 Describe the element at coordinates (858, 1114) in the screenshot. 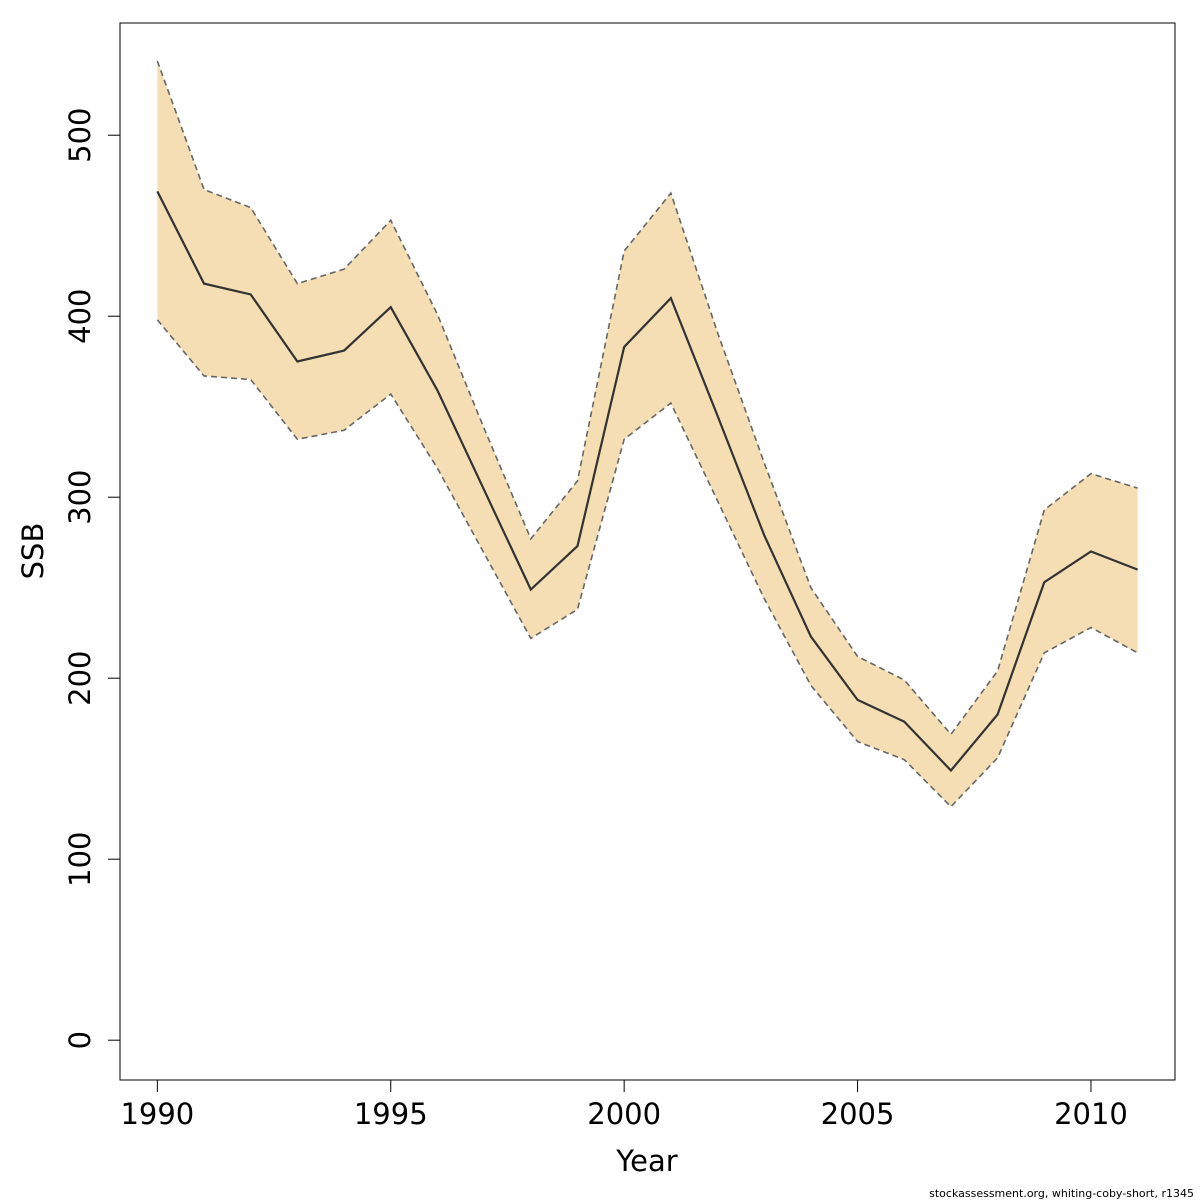

I see `x-tick-label-2005: 2005` at that location.